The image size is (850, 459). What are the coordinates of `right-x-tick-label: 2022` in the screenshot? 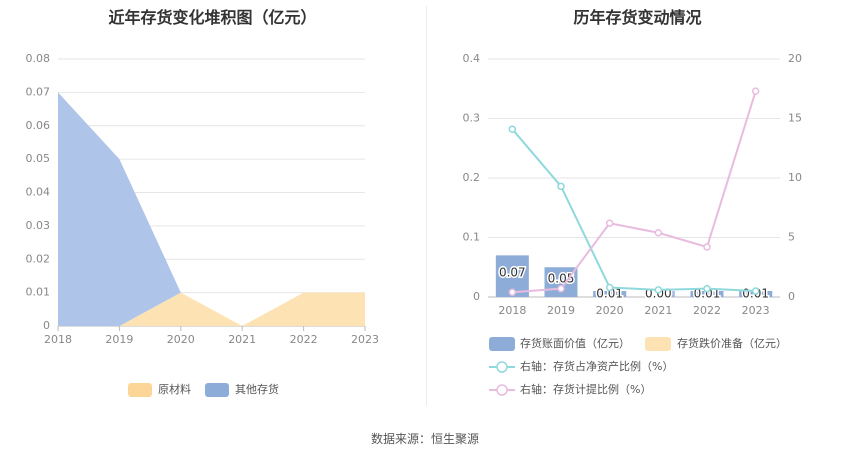 It's located at (707, 310).